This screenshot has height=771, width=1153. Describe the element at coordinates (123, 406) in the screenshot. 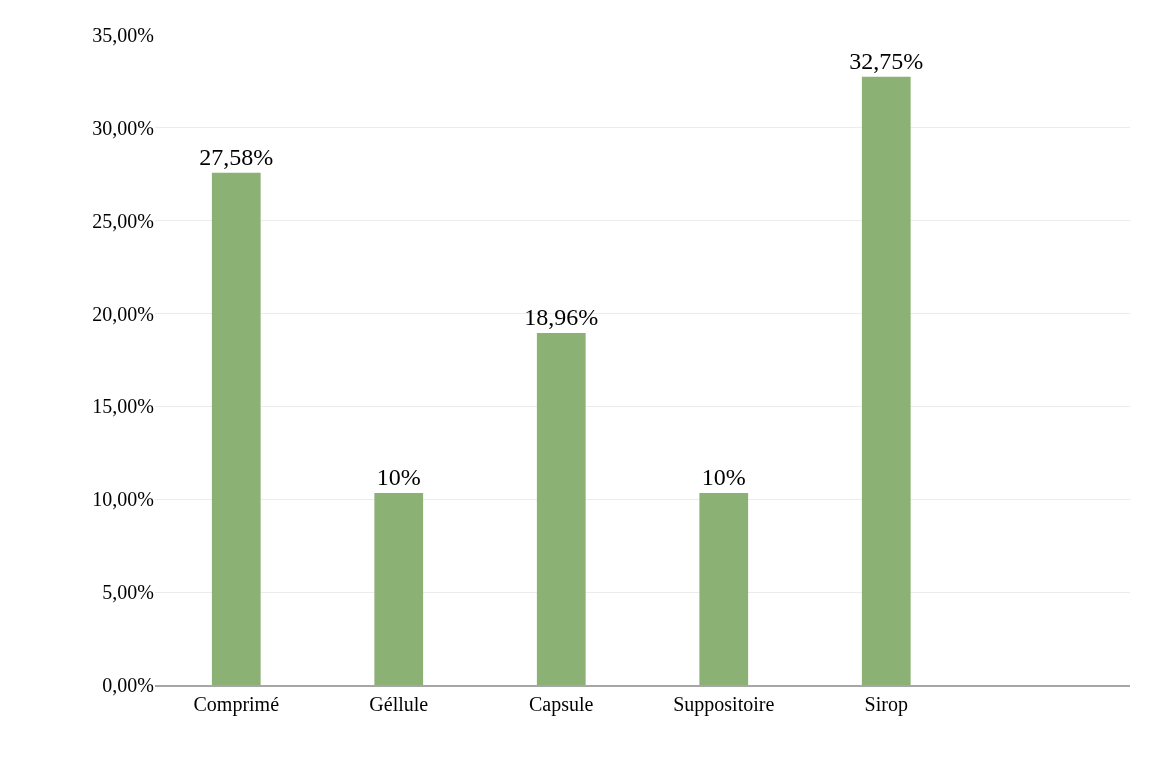

I see `y-tick-label: 15,00%` at that location.